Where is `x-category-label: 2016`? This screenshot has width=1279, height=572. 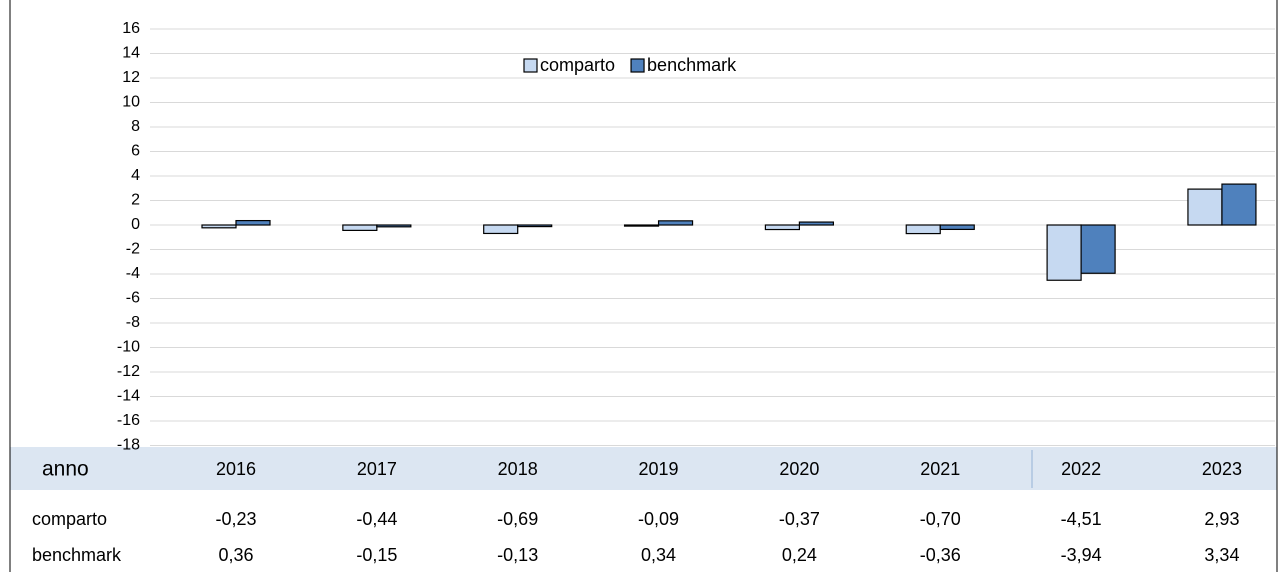 x-category-label: 2016 is located at coordinates (236, 469).